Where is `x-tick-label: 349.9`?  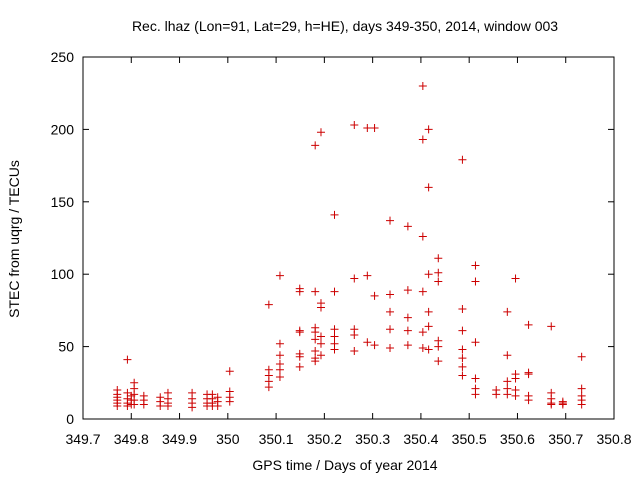 x-tick-label: 349.9 is located at coordinates (179, 439).